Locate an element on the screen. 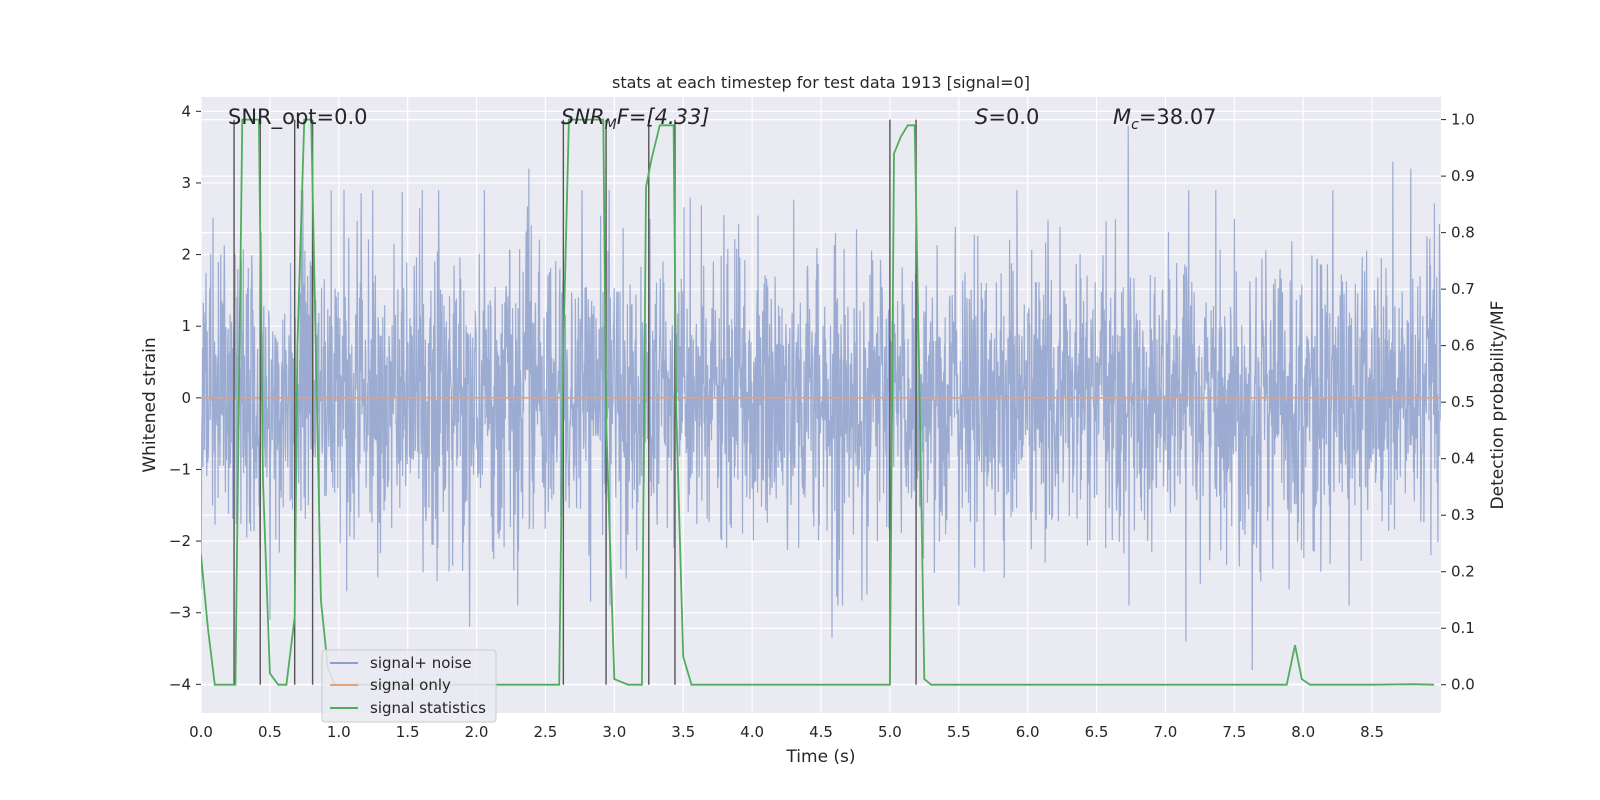 The width and height of the screenshot is (1600, 800). x-tick-label: 2.0 is located at coordinates (477, 732).